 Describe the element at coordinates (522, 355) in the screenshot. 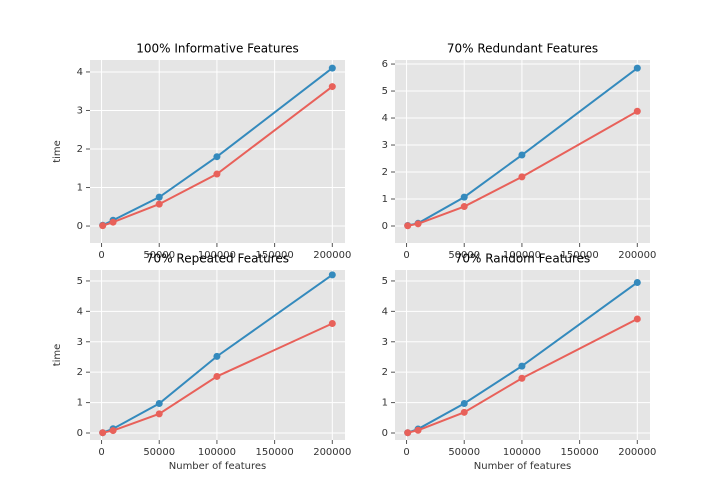

I see `plot-area` at that location.